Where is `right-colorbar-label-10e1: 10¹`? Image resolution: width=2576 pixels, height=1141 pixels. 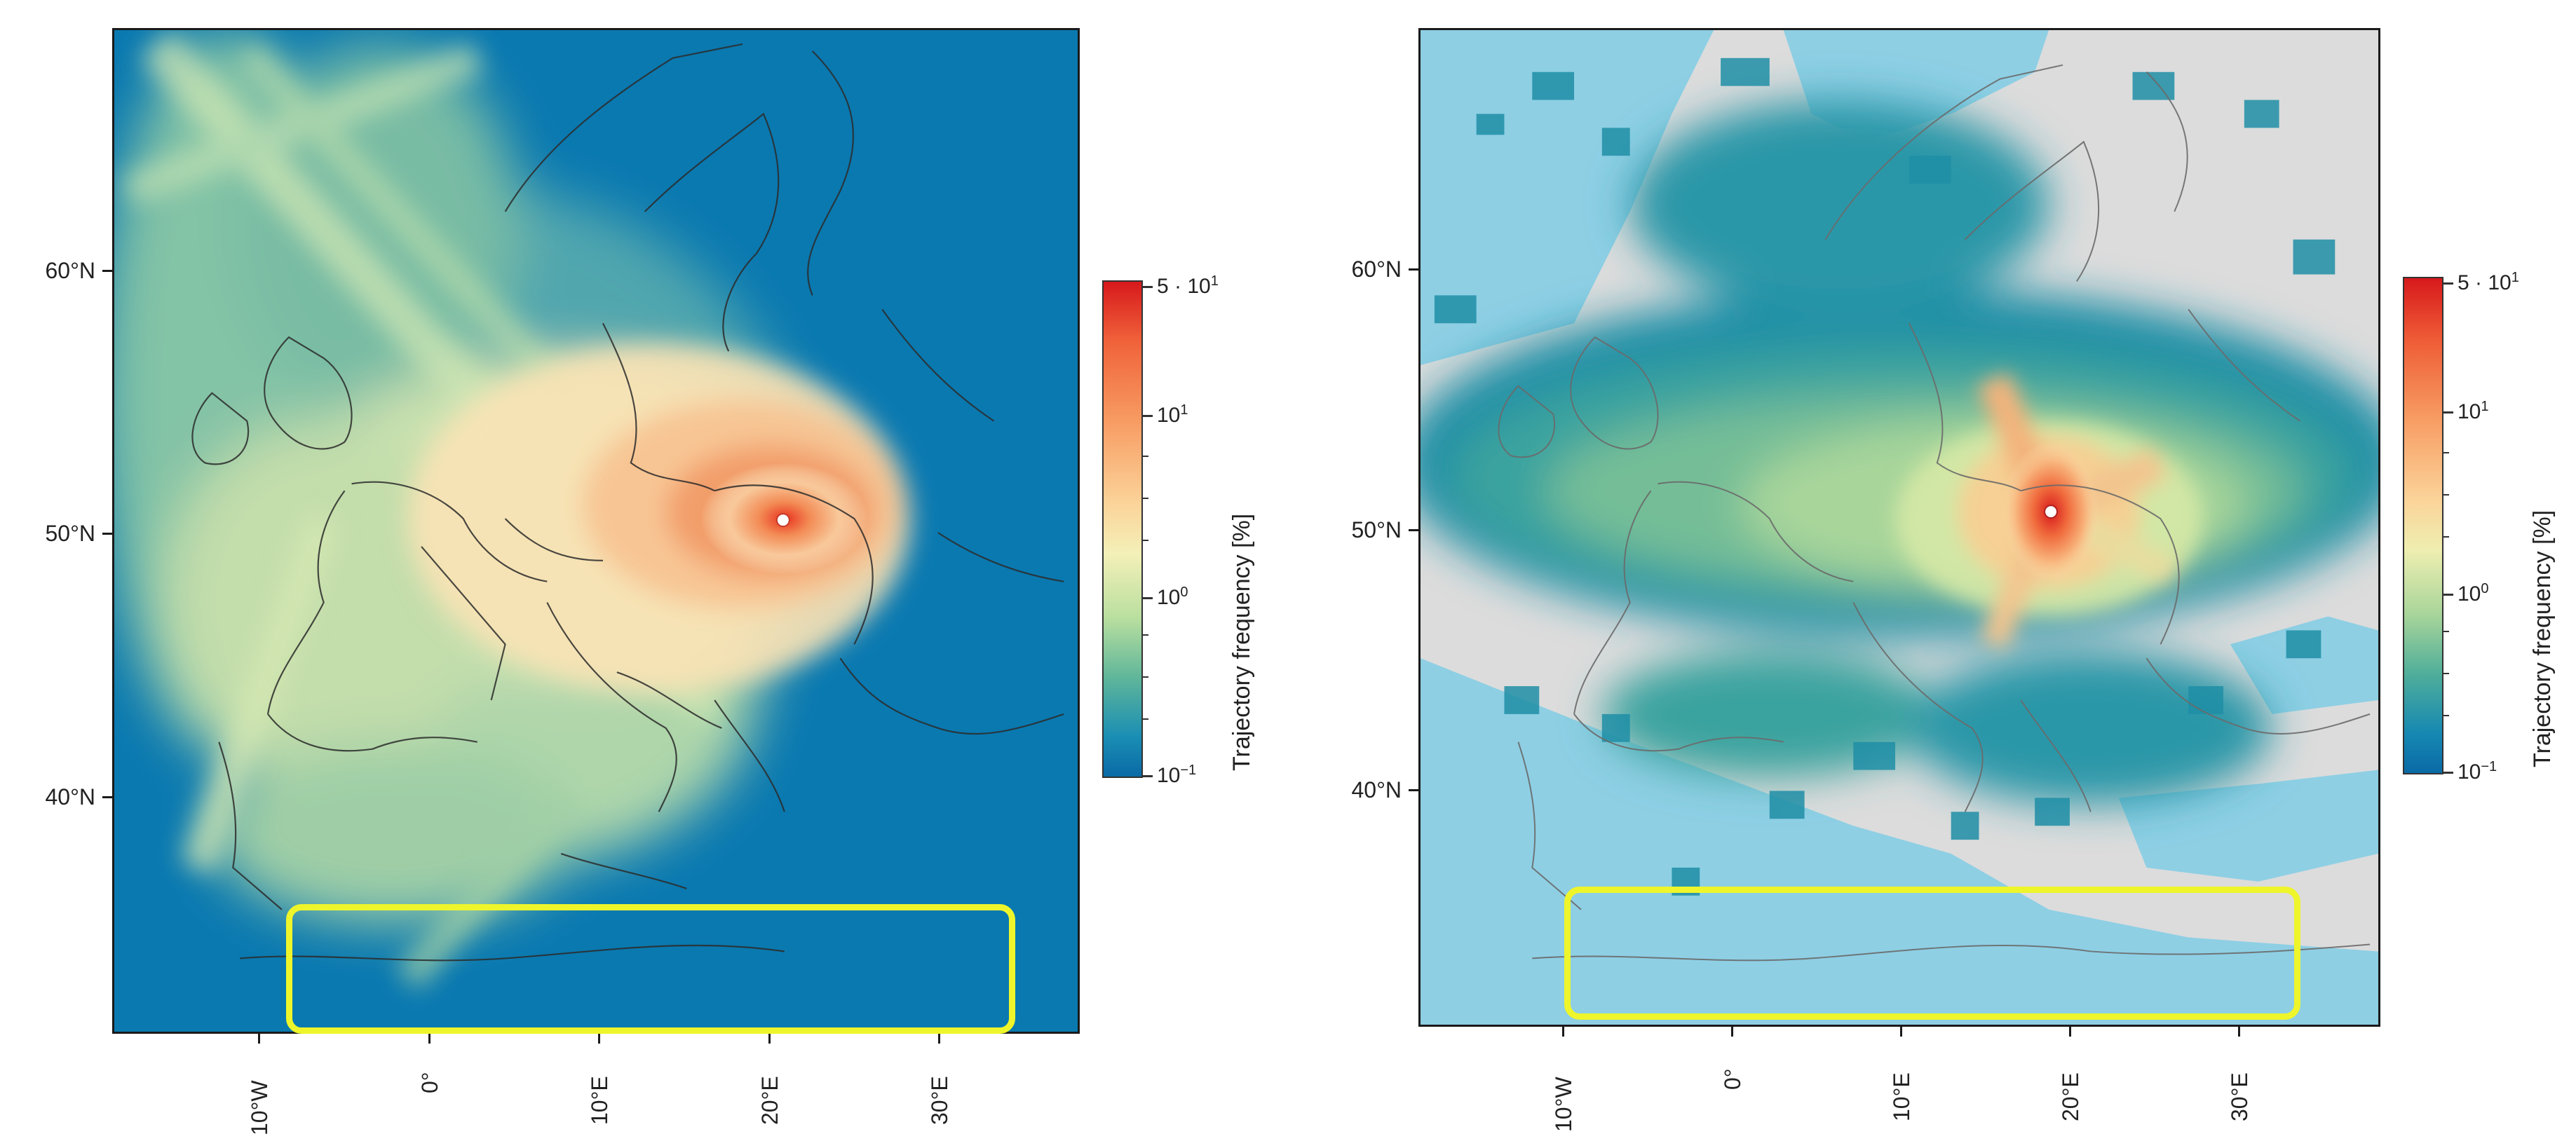
right-colorbar-label-10e1: 10¹ is located at coordinates (2473, 411).